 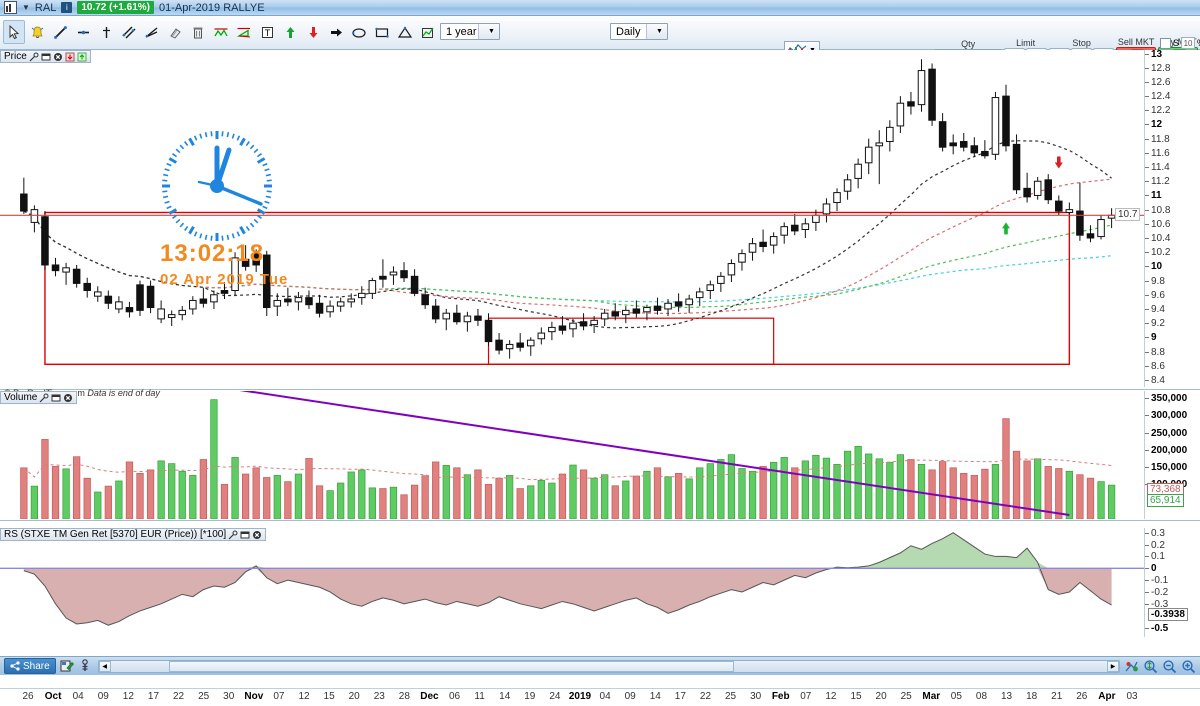 I want to click on volume-panel-header: Volume, so click(x=38, y=397).